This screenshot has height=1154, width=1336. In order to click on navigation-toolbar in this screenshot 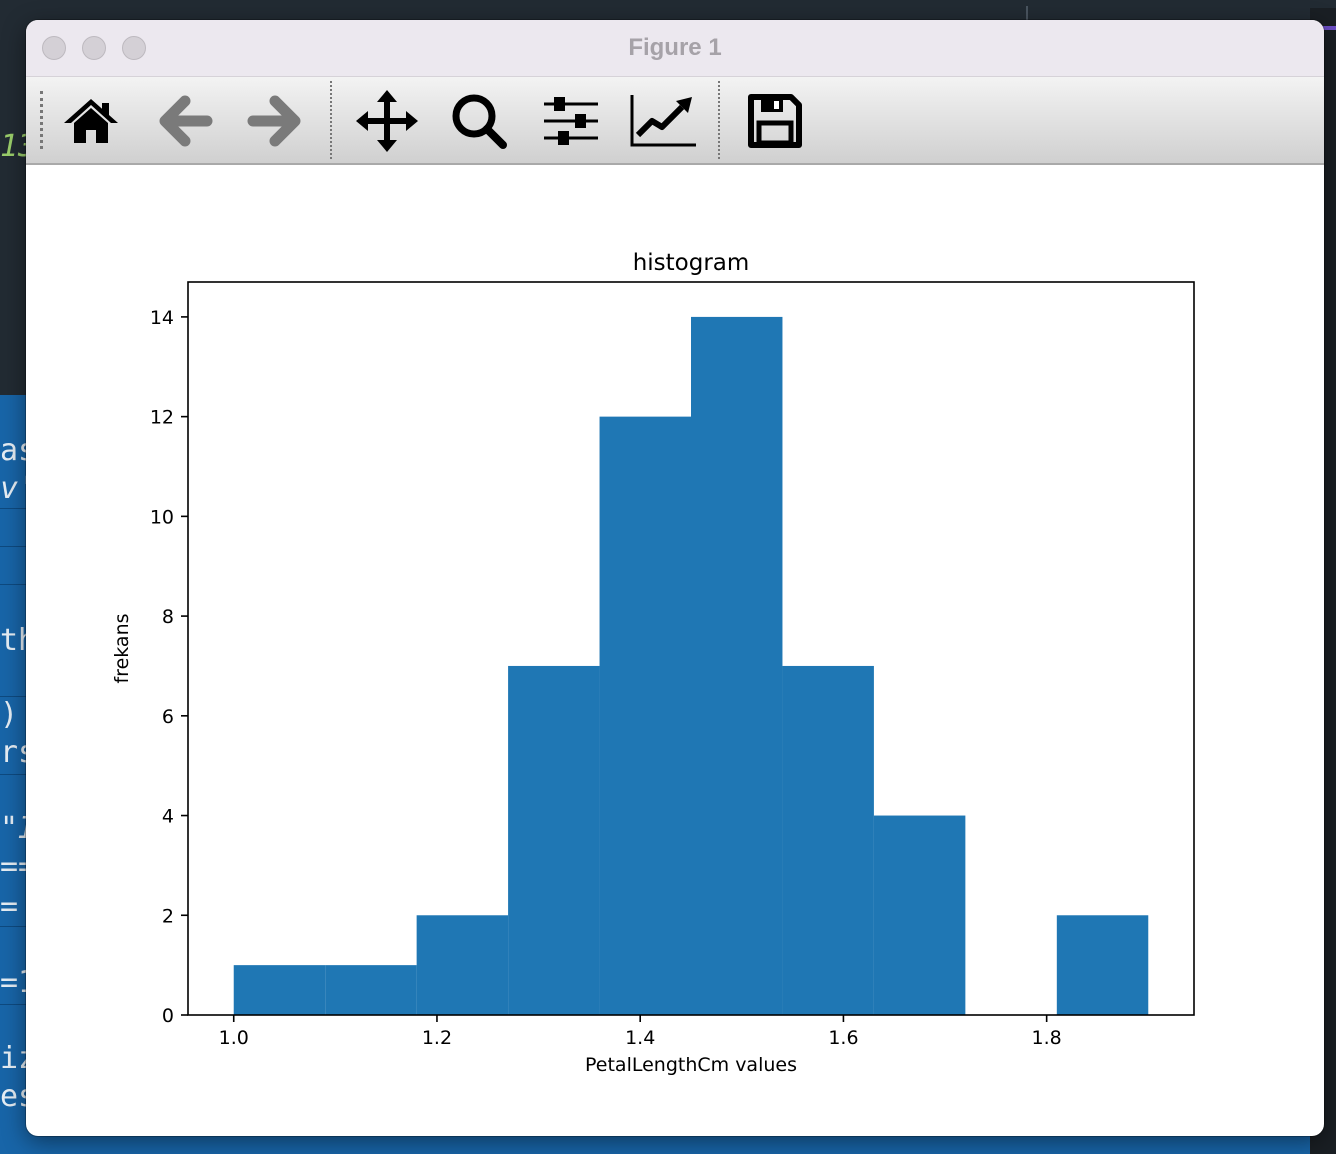, I will do `click(675, 121)`.